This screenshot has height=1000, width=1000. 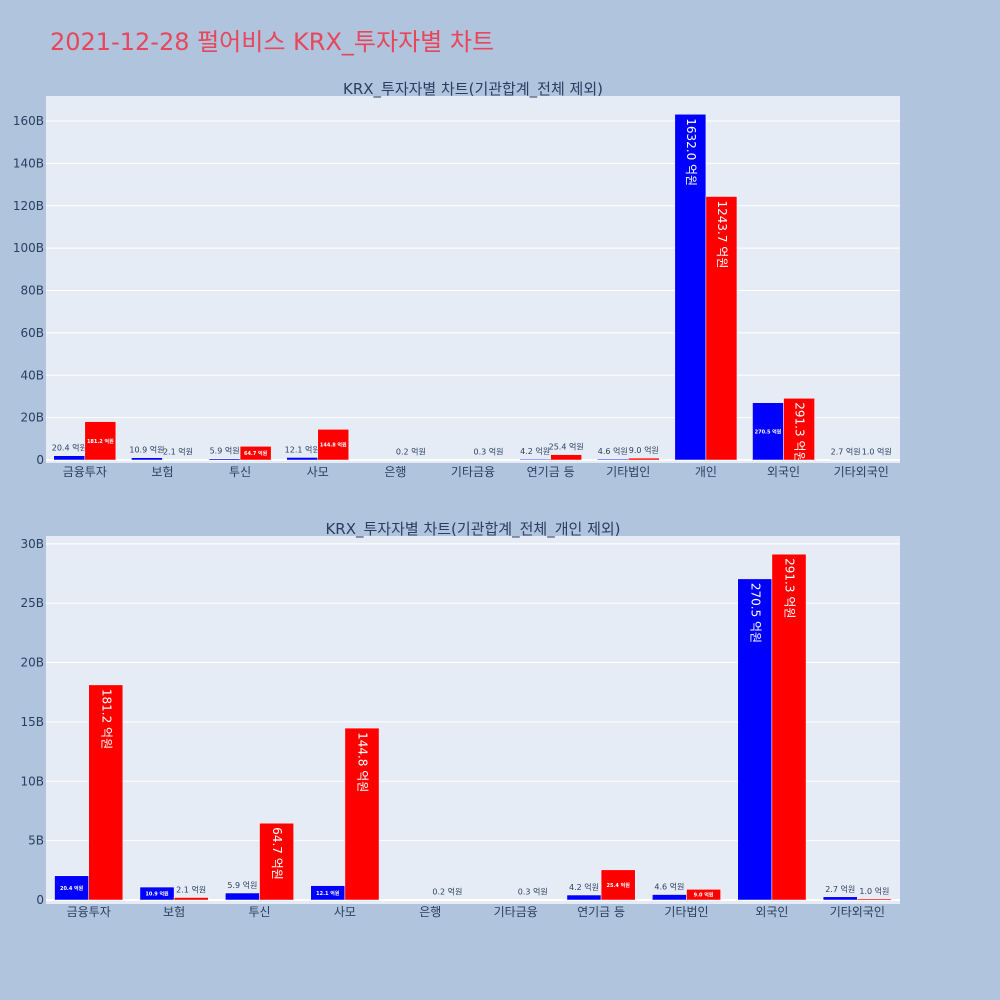 I want to click on chart-title: KRX_투자자별 차트(기관합계_전체 제외), so click(x=473, y=89).